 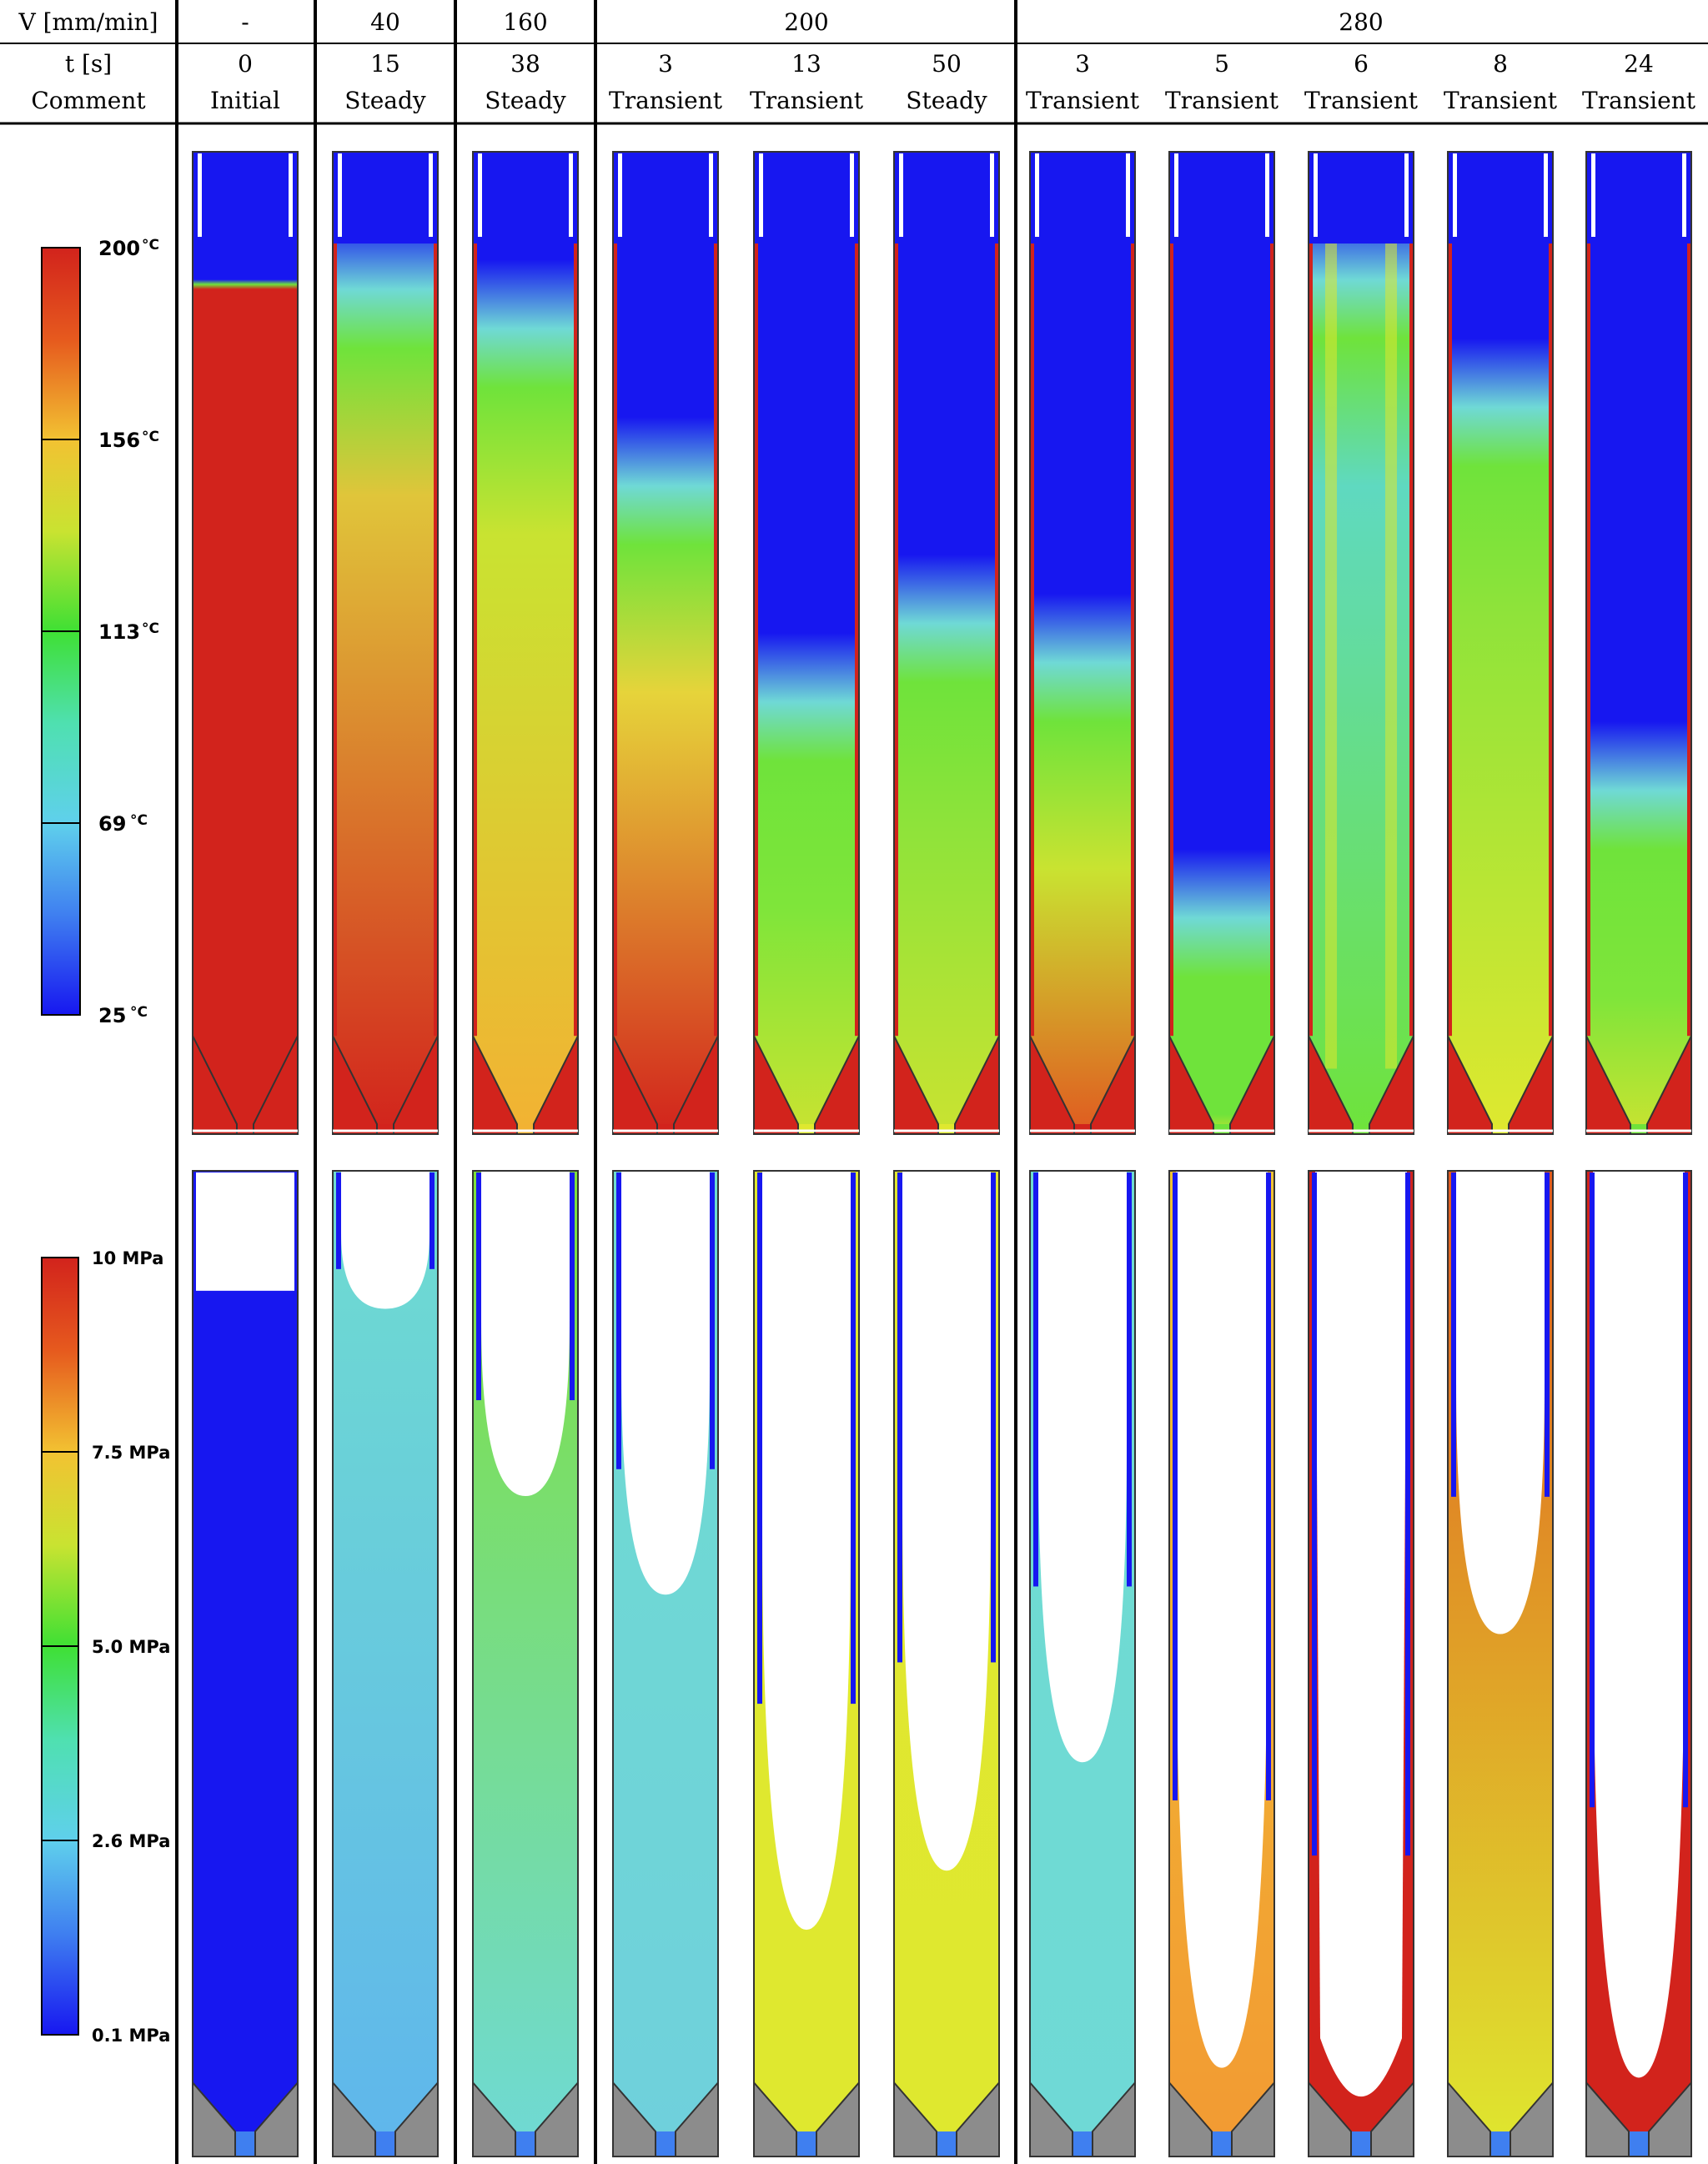 I want to click on colorbar-tick-label: 5.0 MPa, so click(x=131, y=1647).